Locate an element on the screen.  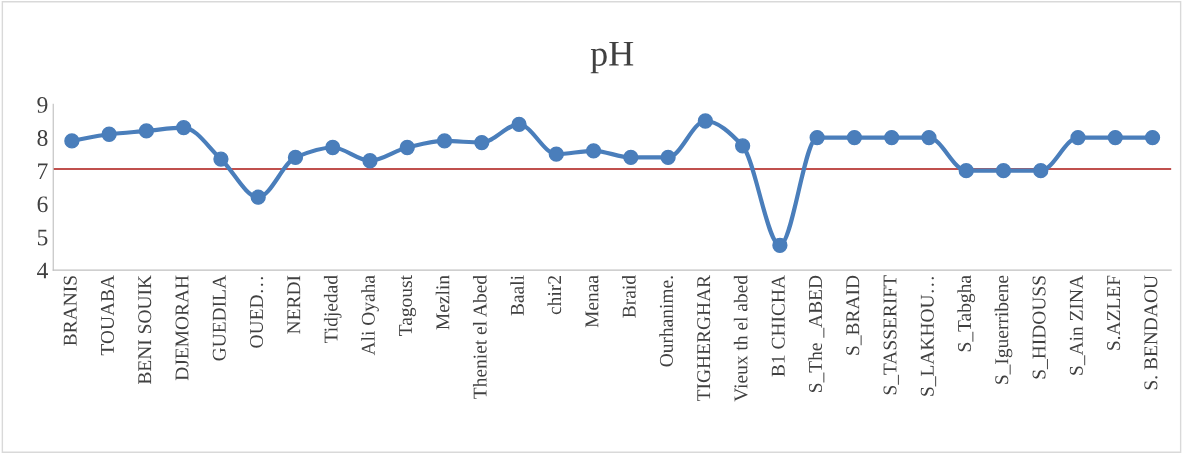
x-tick-label: Tidjedad is located at coordinates (332, 309).